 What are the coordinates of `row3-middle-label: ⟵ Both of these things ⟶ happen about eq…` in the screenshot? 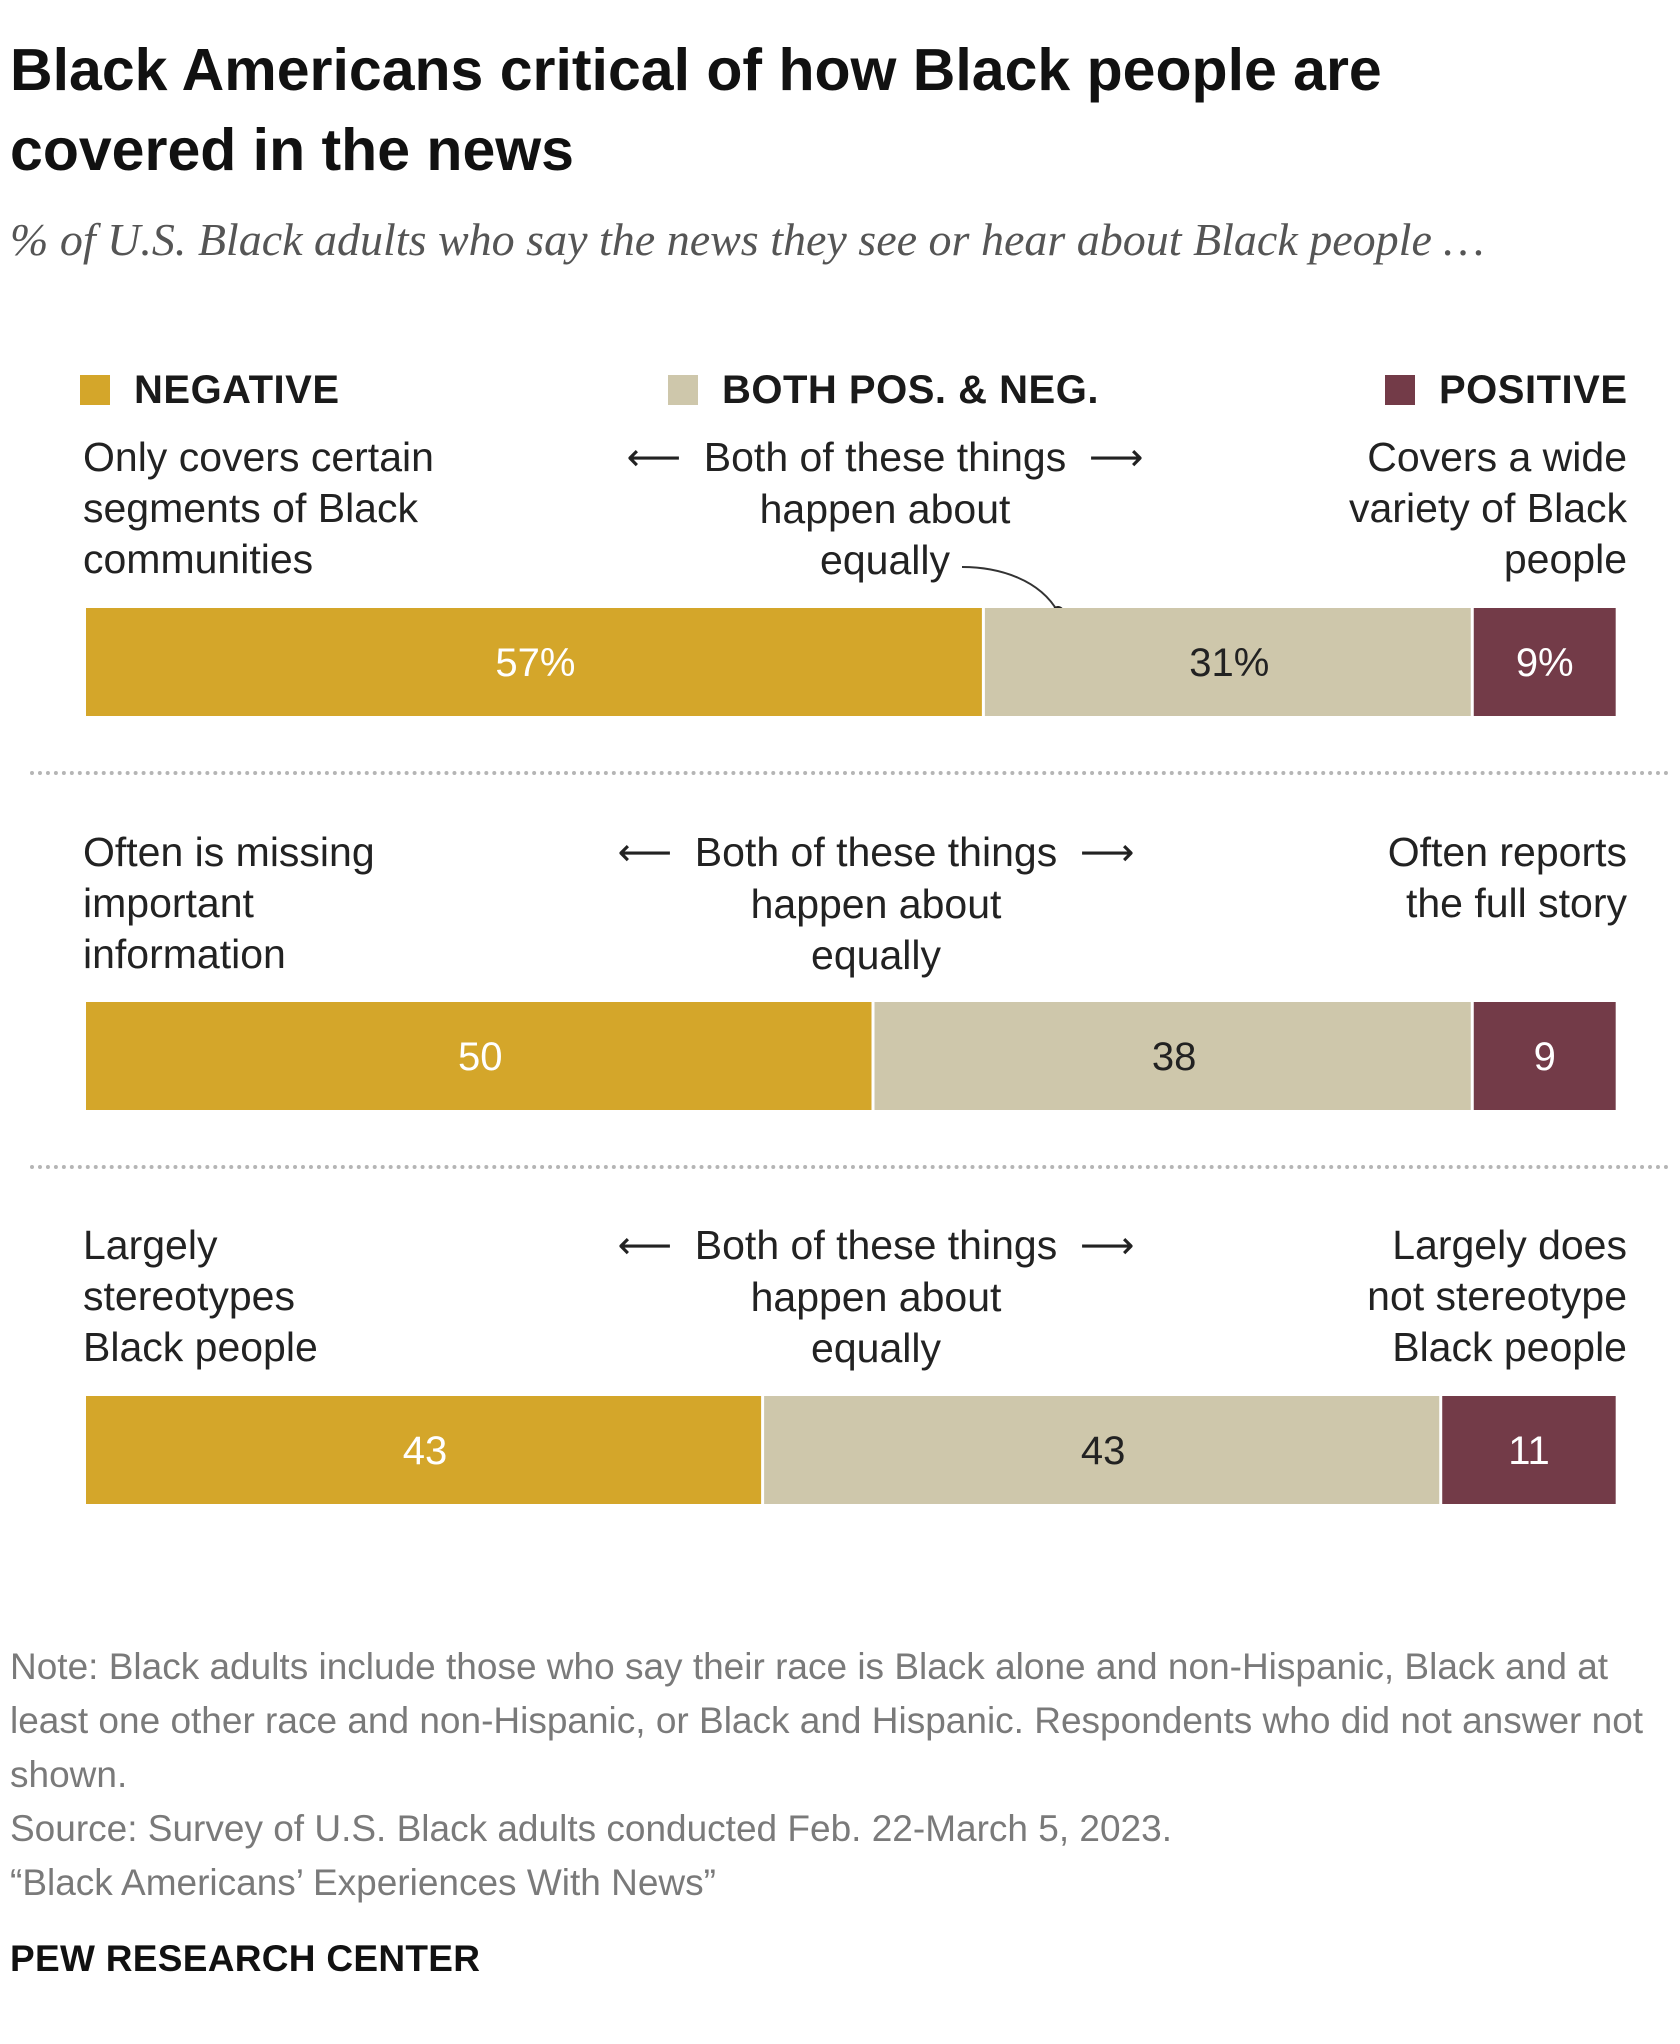 It's located at (876, 1297).